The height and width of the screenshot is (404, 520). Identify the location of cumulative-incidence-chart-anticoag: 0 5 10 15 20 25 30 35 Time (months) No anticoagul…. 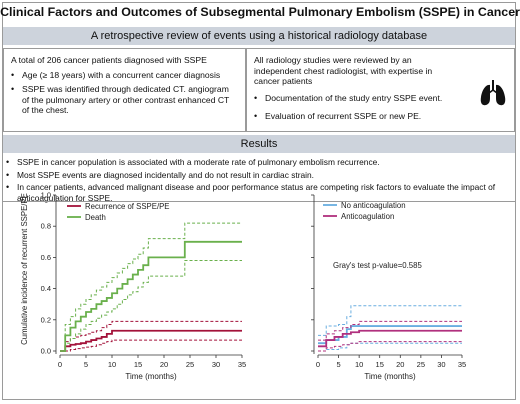
(388, 287).